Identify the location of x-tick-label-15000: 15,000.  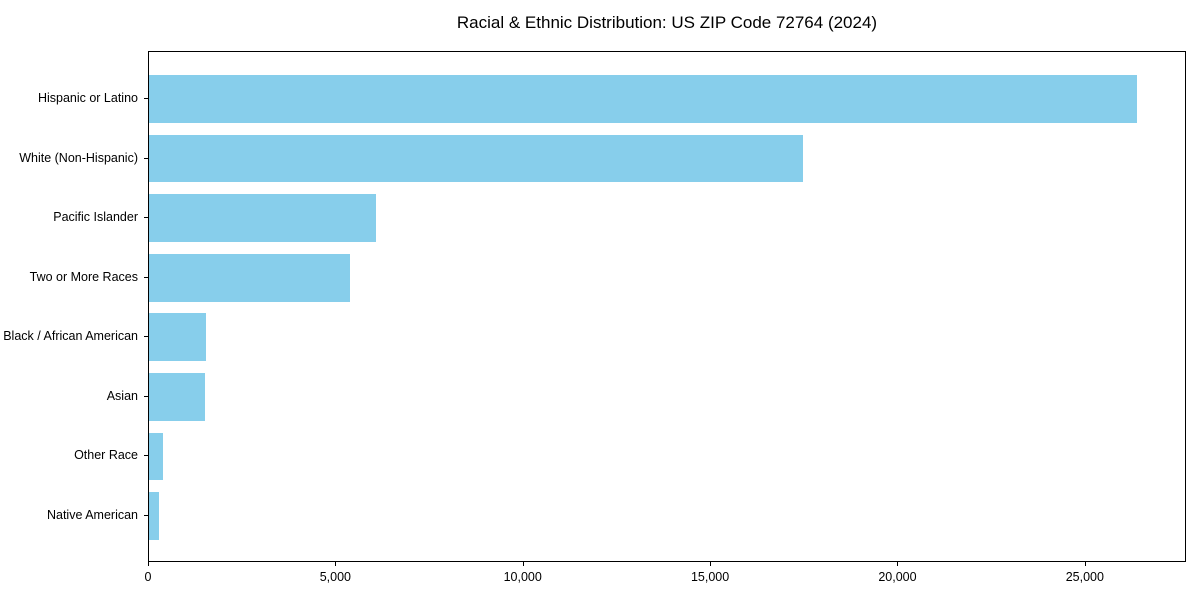
(710, 577).